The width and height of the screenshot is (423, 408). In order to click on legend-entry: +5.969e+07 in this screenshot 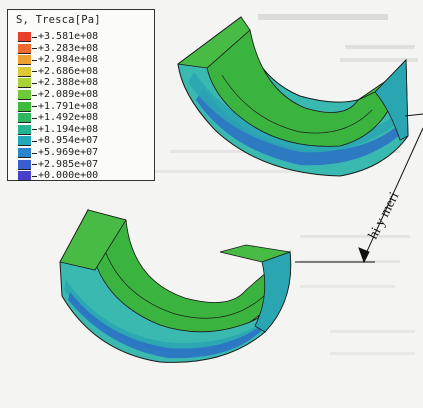, I will do `click(58, 153)`.